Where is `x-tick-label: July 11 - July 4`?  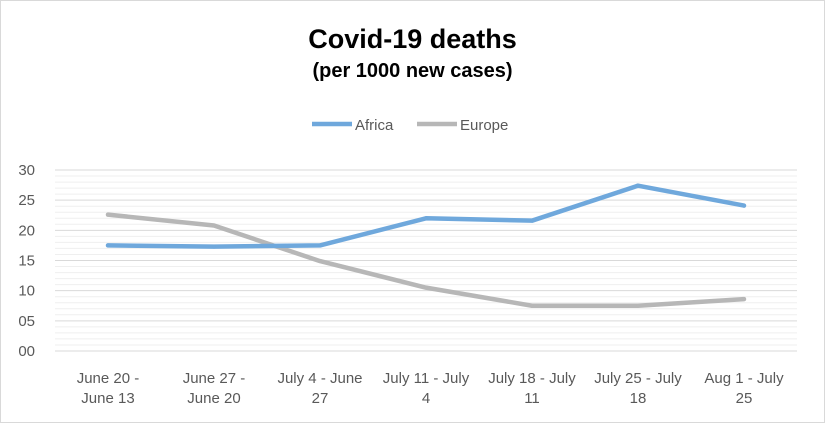 x-tick-label: July 11 - July 4 is located at coordinates (426, 388).